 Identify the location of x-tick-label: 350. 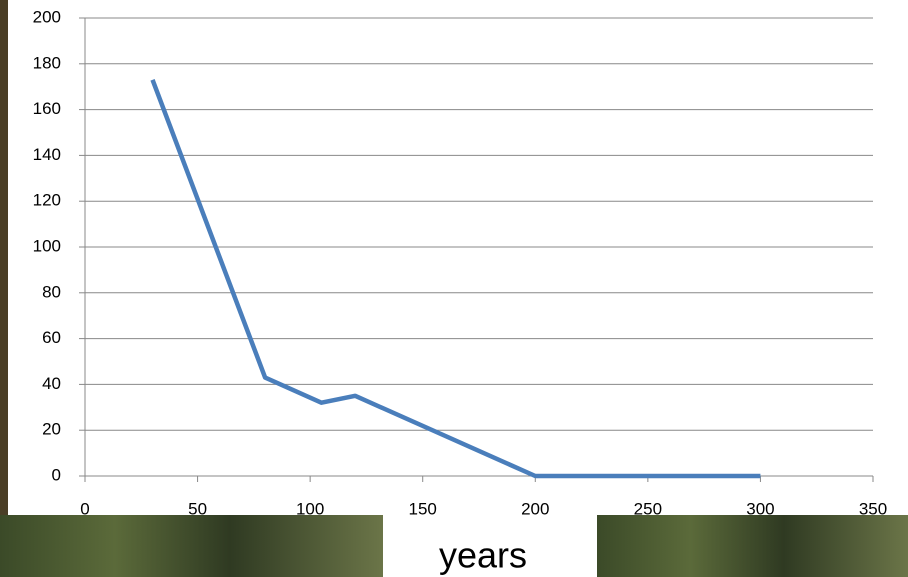
(873, 508).